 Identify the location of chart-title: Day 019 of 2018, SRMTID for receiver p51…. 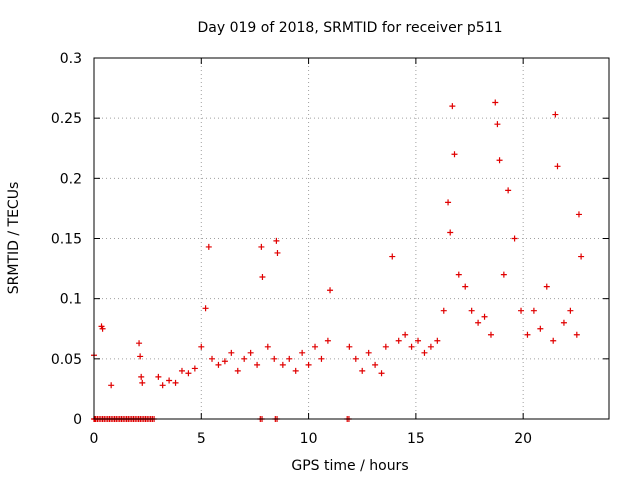
(349, 28).